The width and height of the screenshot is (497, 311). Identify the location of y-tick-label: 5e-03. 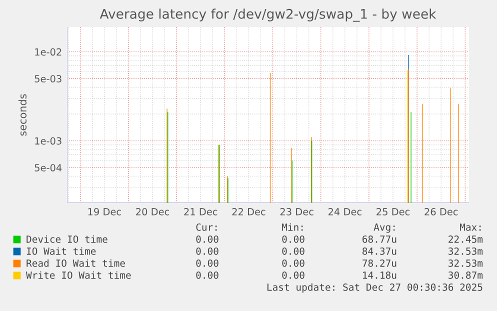
(48, 78).